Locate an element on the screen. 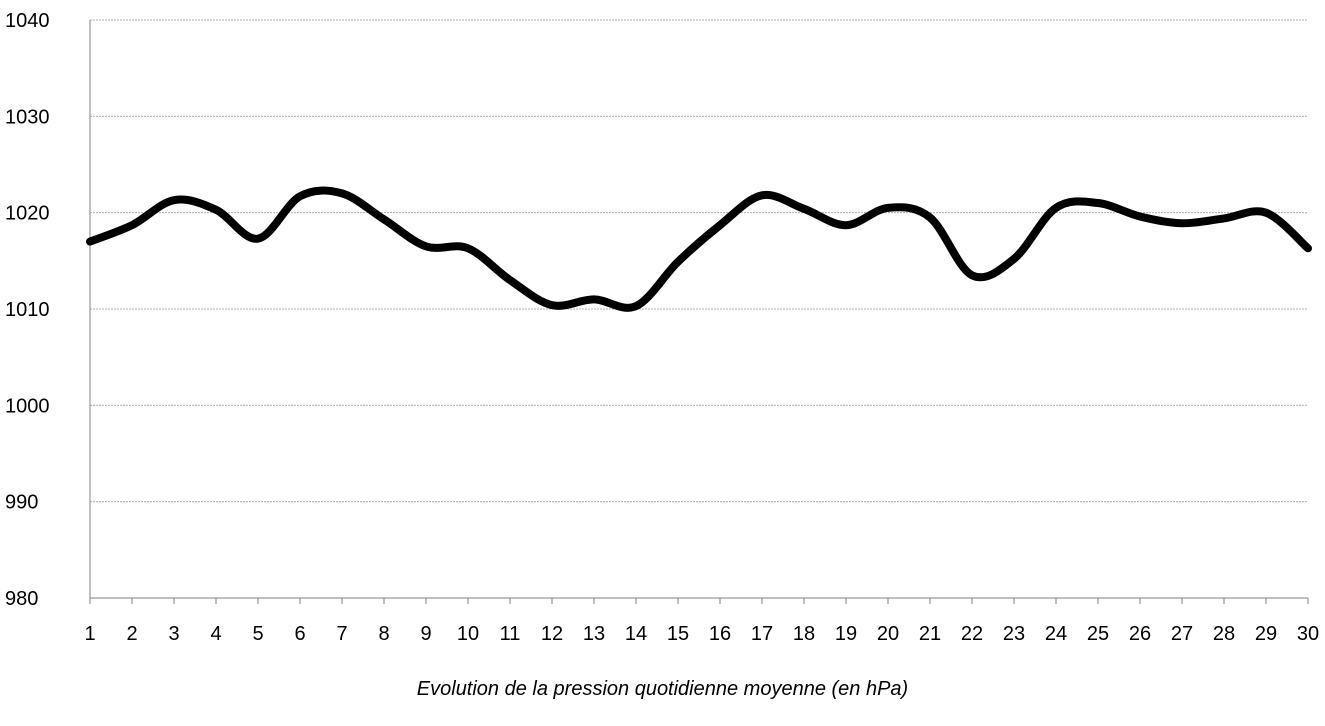 This screenshot has height=726, width=1325. x-tick-label: 10 is located at coordinates (468, 634).